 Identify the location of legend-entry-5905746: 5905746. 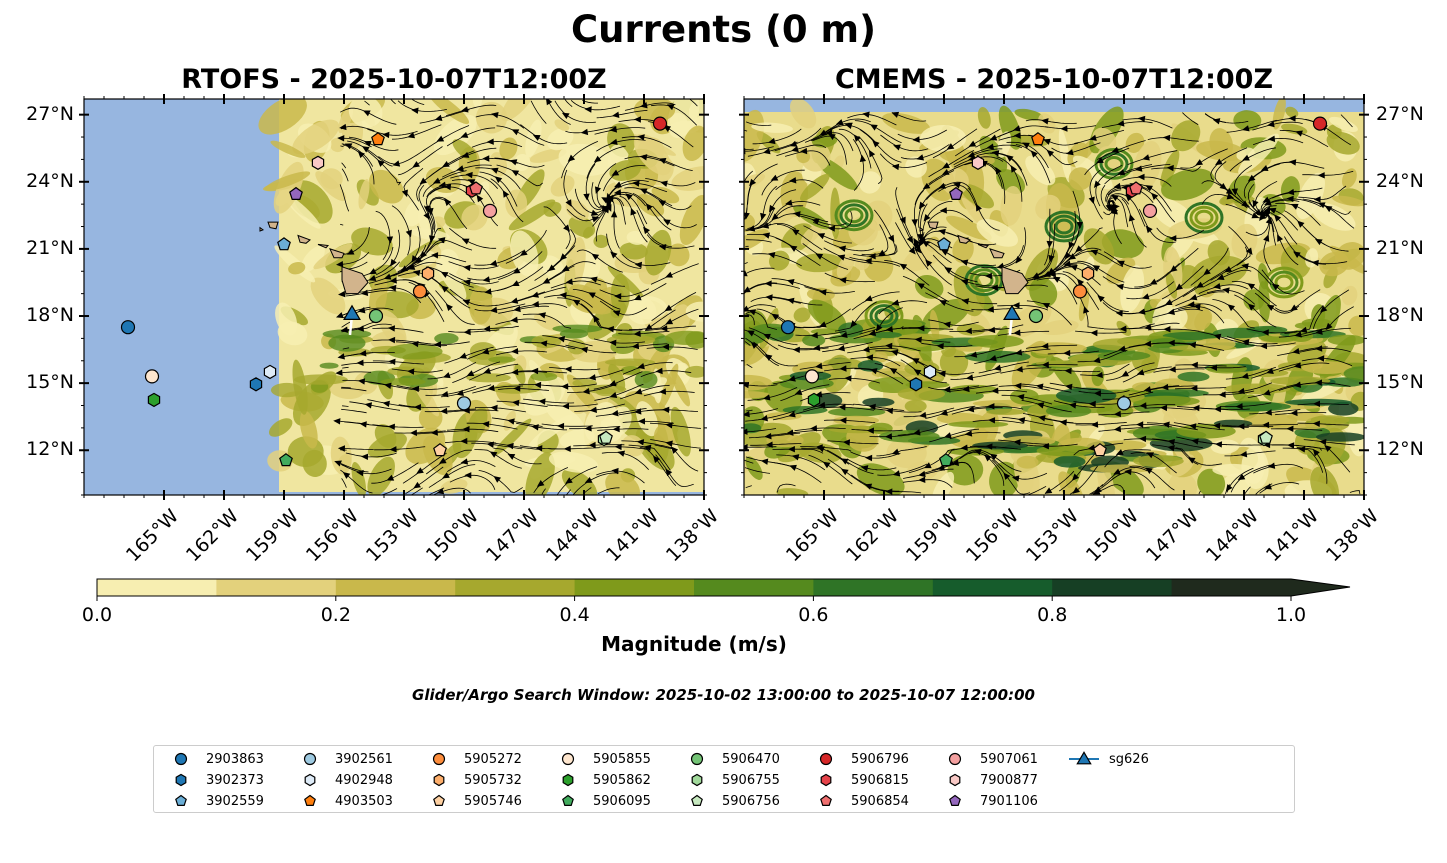
(472, 801).